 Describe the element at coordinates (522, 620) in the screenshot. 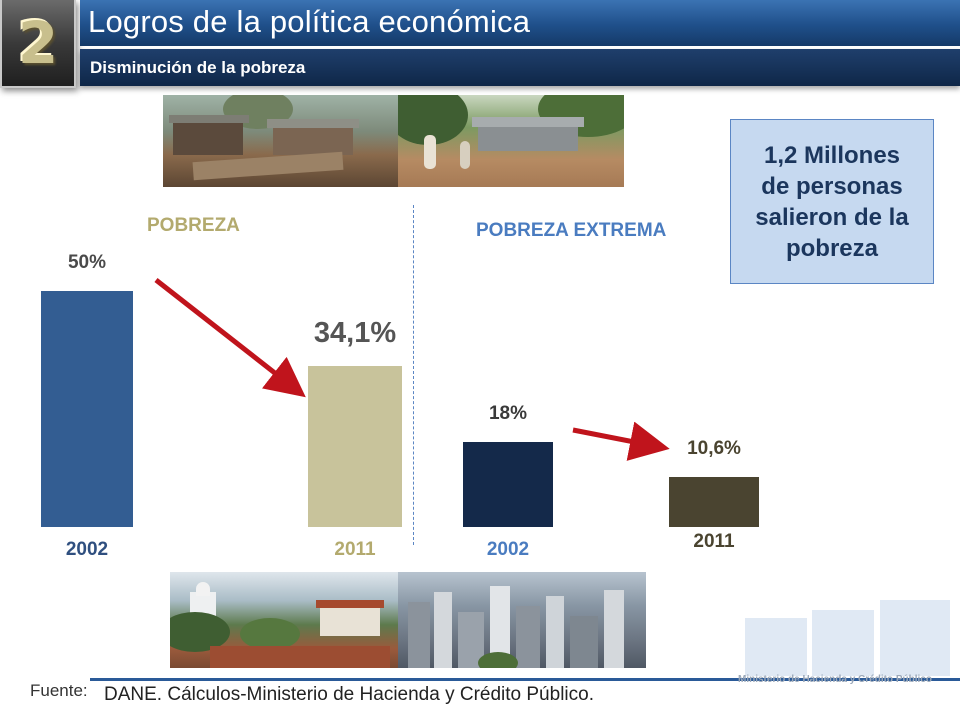

I see `city-photo` at that location.